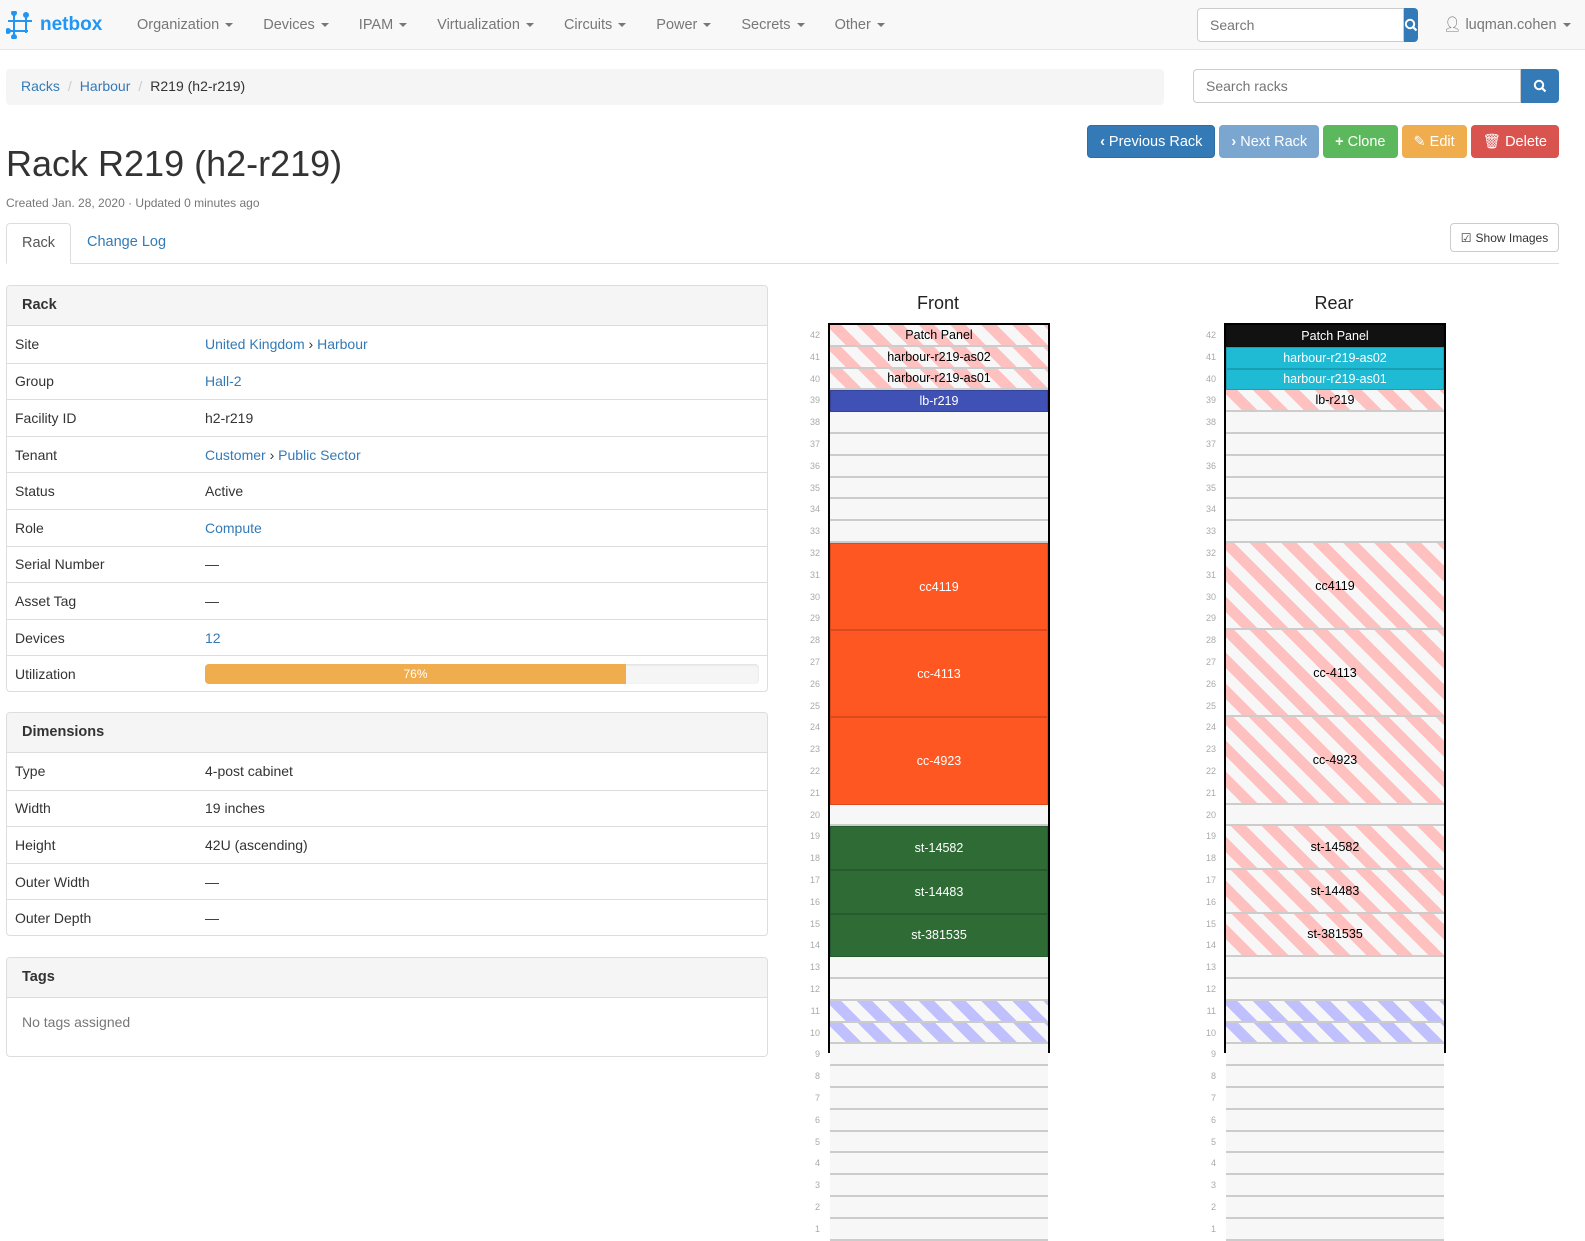  Describe the element at coordinates (814, 858) in the screenshot. I see `unit-number: 18` at that location.